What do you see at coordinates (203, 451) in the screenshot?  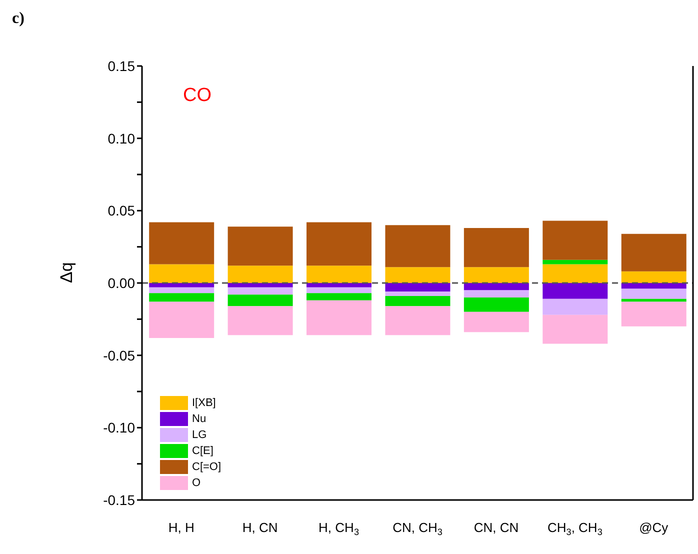 I see `legend-label: C[E]` at bounding box center [203, 451].